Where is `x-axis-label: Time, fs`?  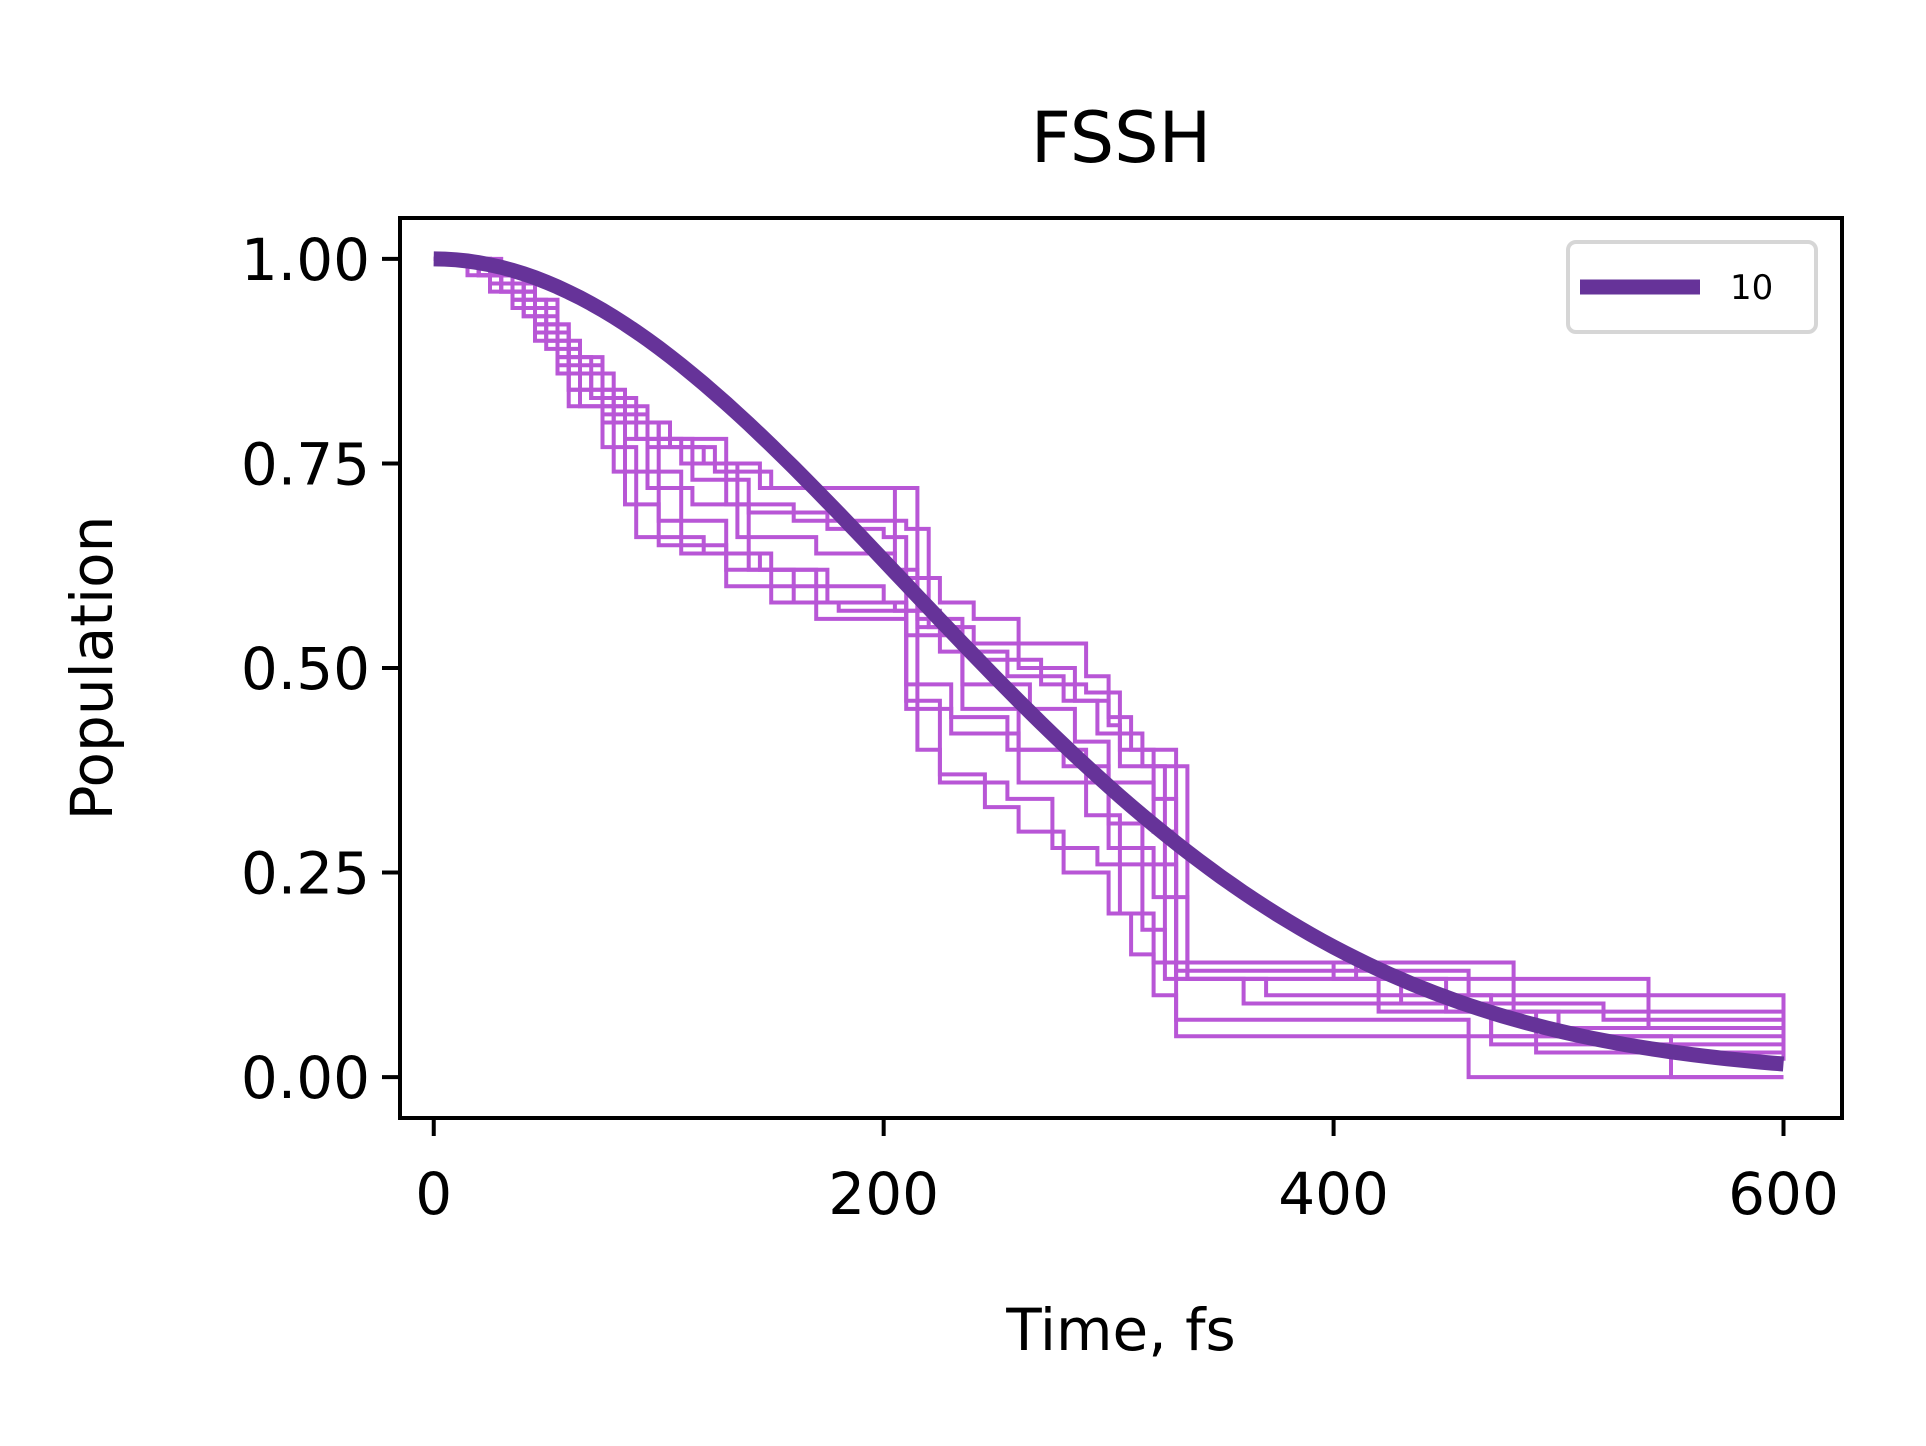
x-axis-label: Time, fs is located at coordinates (1120, 1330).